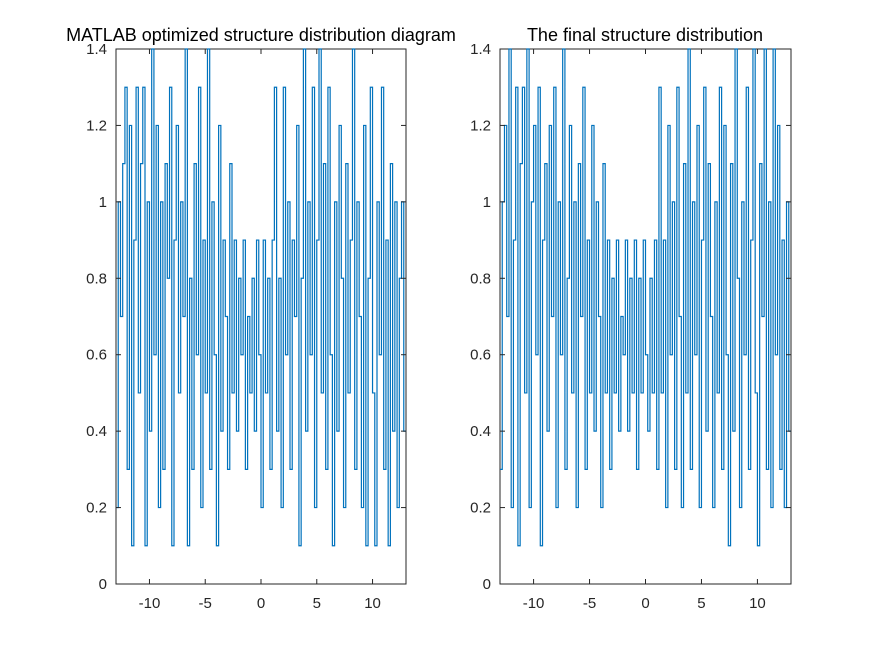  I want to click on left-plot-y-tick-label: 1, so click(103, 202).